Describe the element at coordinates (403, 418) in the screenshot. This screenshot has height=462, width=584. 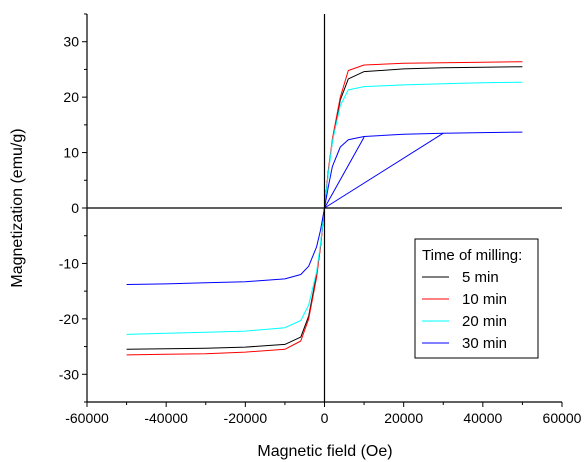
I see `x-tick-label: 20000` at that location.